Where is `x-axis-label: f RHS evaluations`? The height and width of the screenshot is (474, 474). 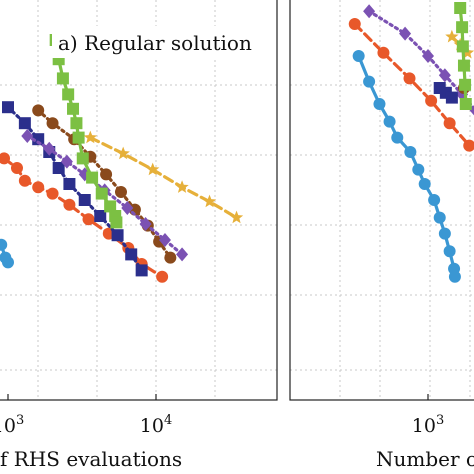 x-axis-label: f RHS evaluations is located at coordinates (91, 459).